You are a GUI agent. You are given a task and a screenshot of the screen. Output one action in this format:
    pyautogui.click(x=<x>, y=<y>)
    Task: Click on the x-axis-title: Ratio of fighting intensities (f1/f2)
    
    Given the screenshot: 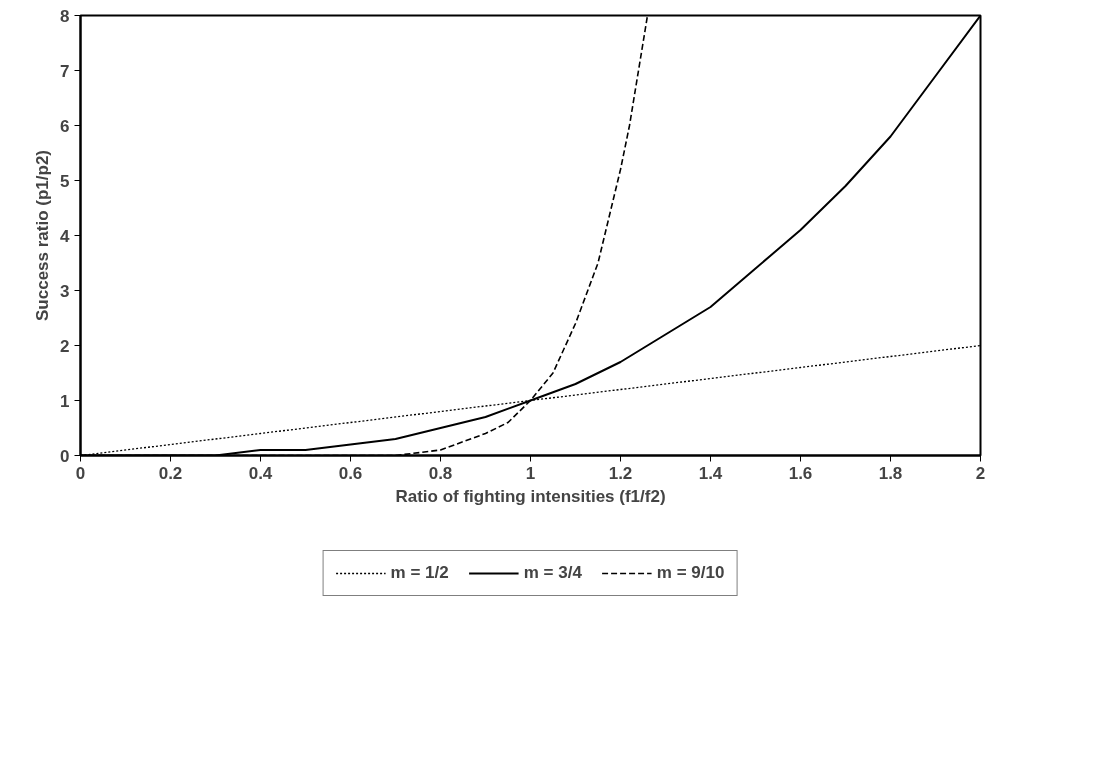 What is the action you would take?
    pyautogui.click(x=530, y=496)
    